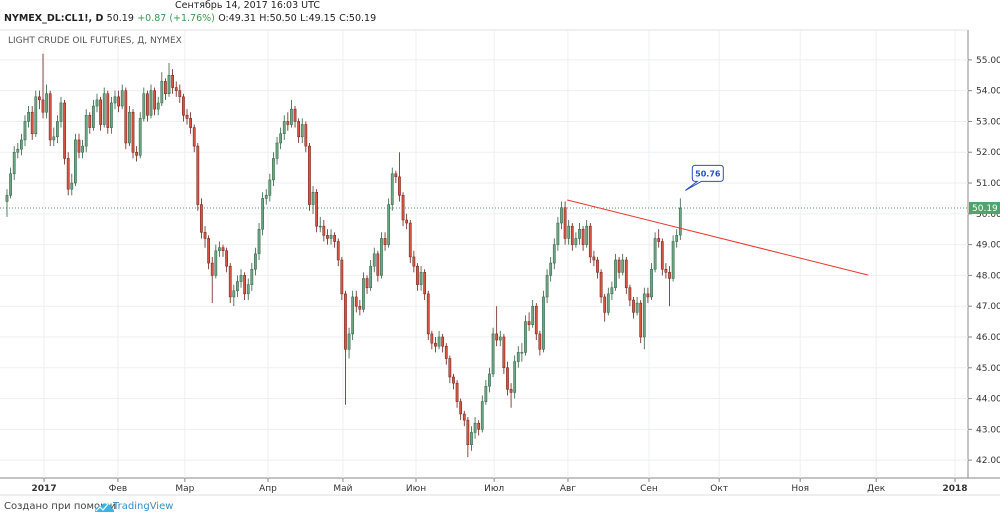 The width and height of the screenshot is (1000, 519). I want to click on x-tick-label: Ноя, so click(800, 489).